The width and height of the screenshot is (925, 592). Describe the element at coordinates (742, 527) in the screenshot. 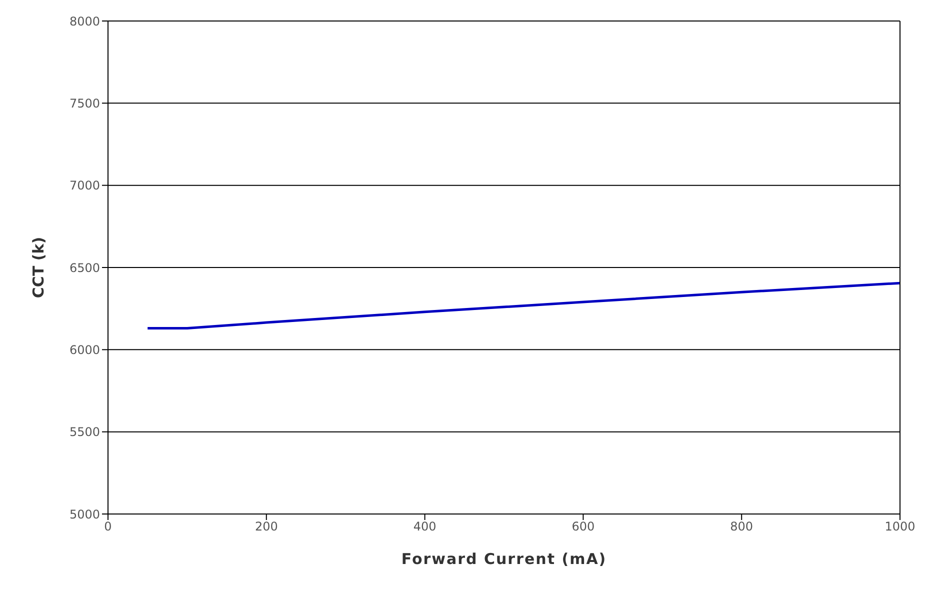

I see `x-tick-label: 800` at that location.